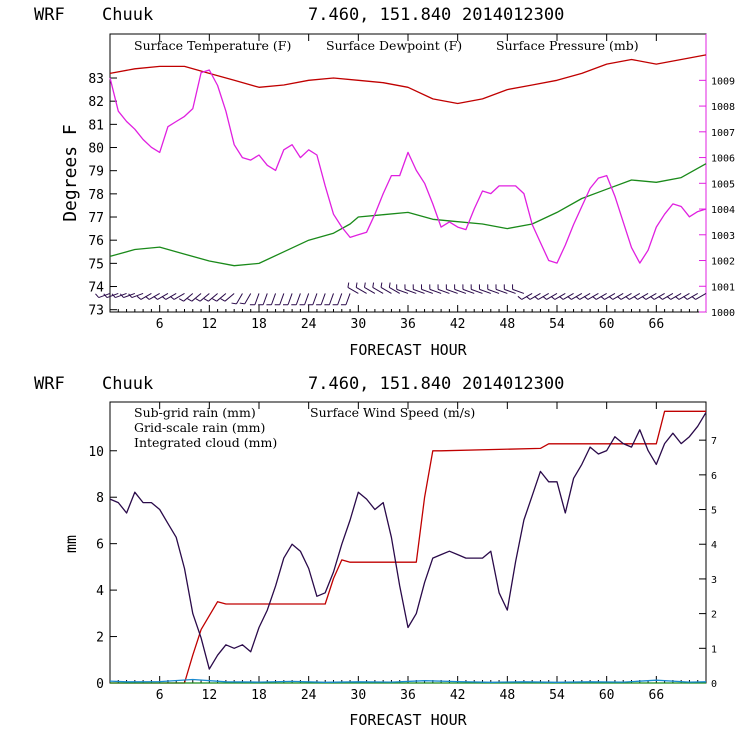  Describe the element at coordinates (717, 197) in the screenshot. I see `top-y2-ticks: 1000 1001 1002 1003 1004 1005 1006 1007 1008 1009` at that location.